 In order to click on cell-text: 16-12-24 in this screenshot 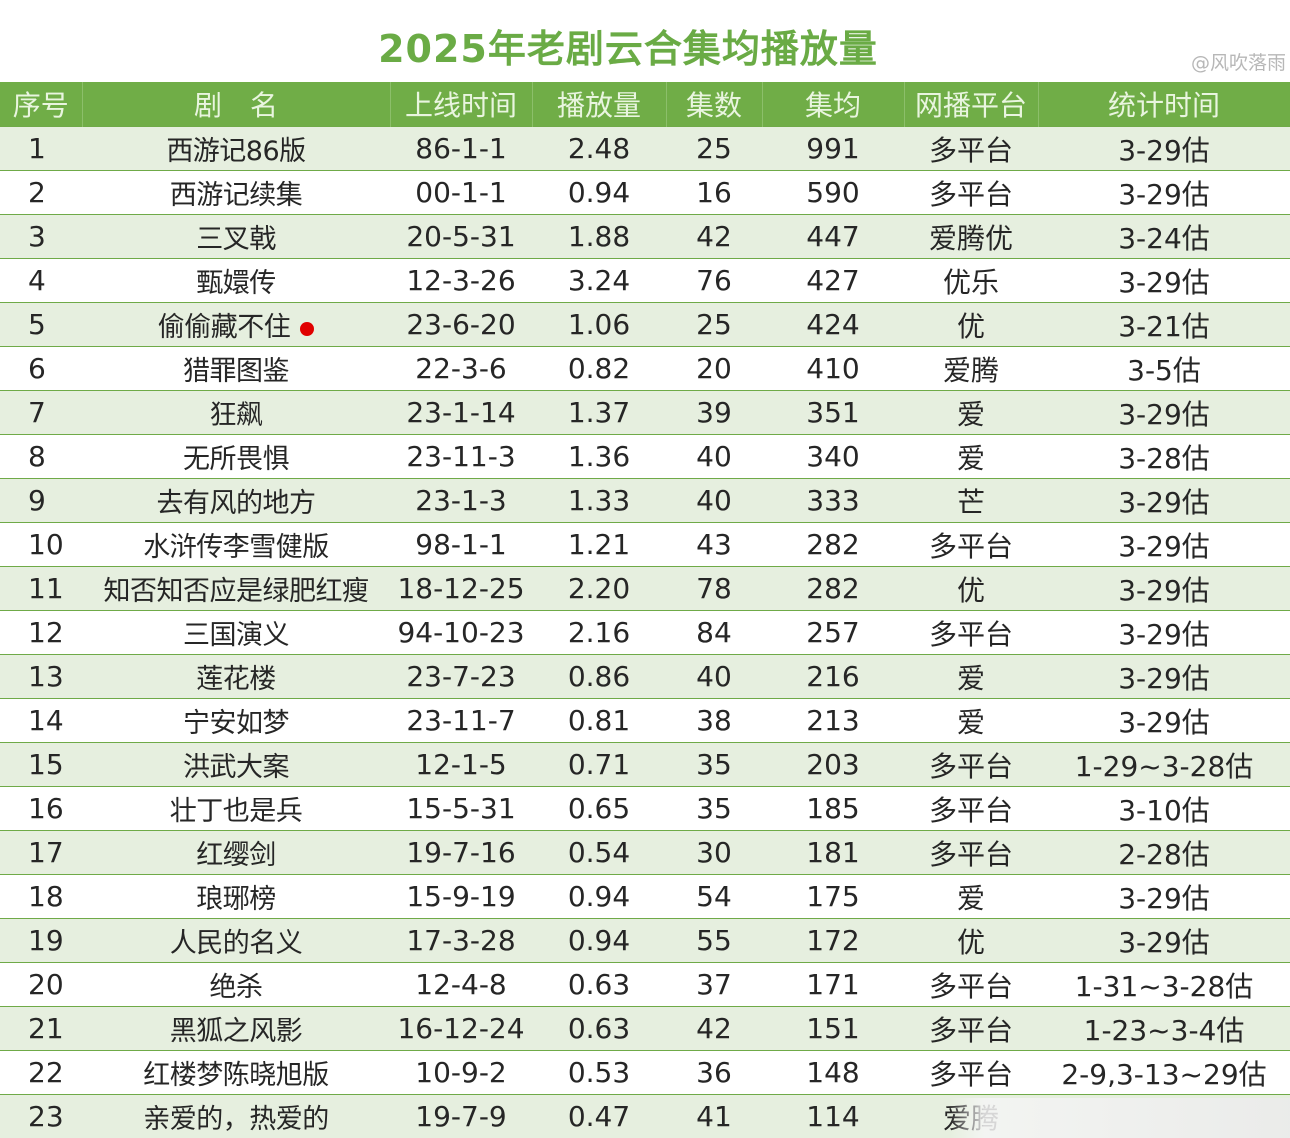, I will do `click(461, 1028)`.